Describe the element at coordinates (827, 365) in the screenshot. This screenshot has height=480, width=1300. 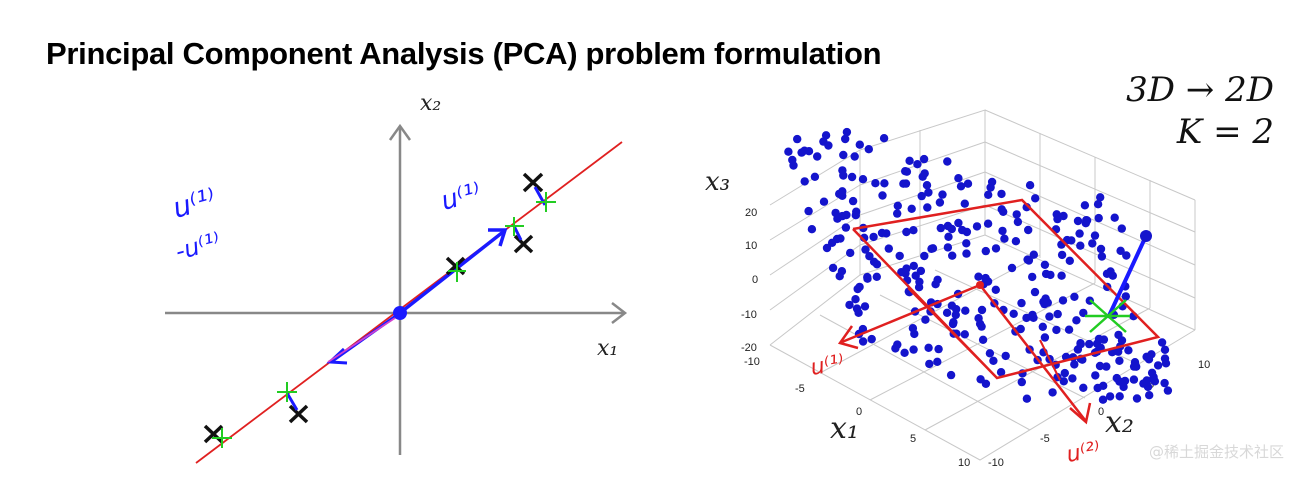
I see `u1-label-3d: u⁽¹⁾` at that location.